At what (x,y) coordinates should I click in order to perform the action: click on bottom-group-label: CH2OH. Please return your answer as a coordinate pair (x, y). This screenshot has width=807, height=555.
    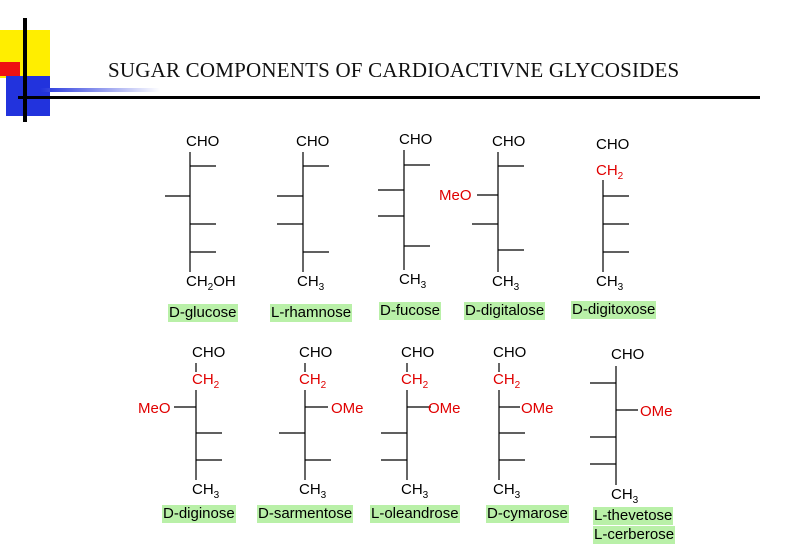
    Looking at the image, I should click on (211, 283).